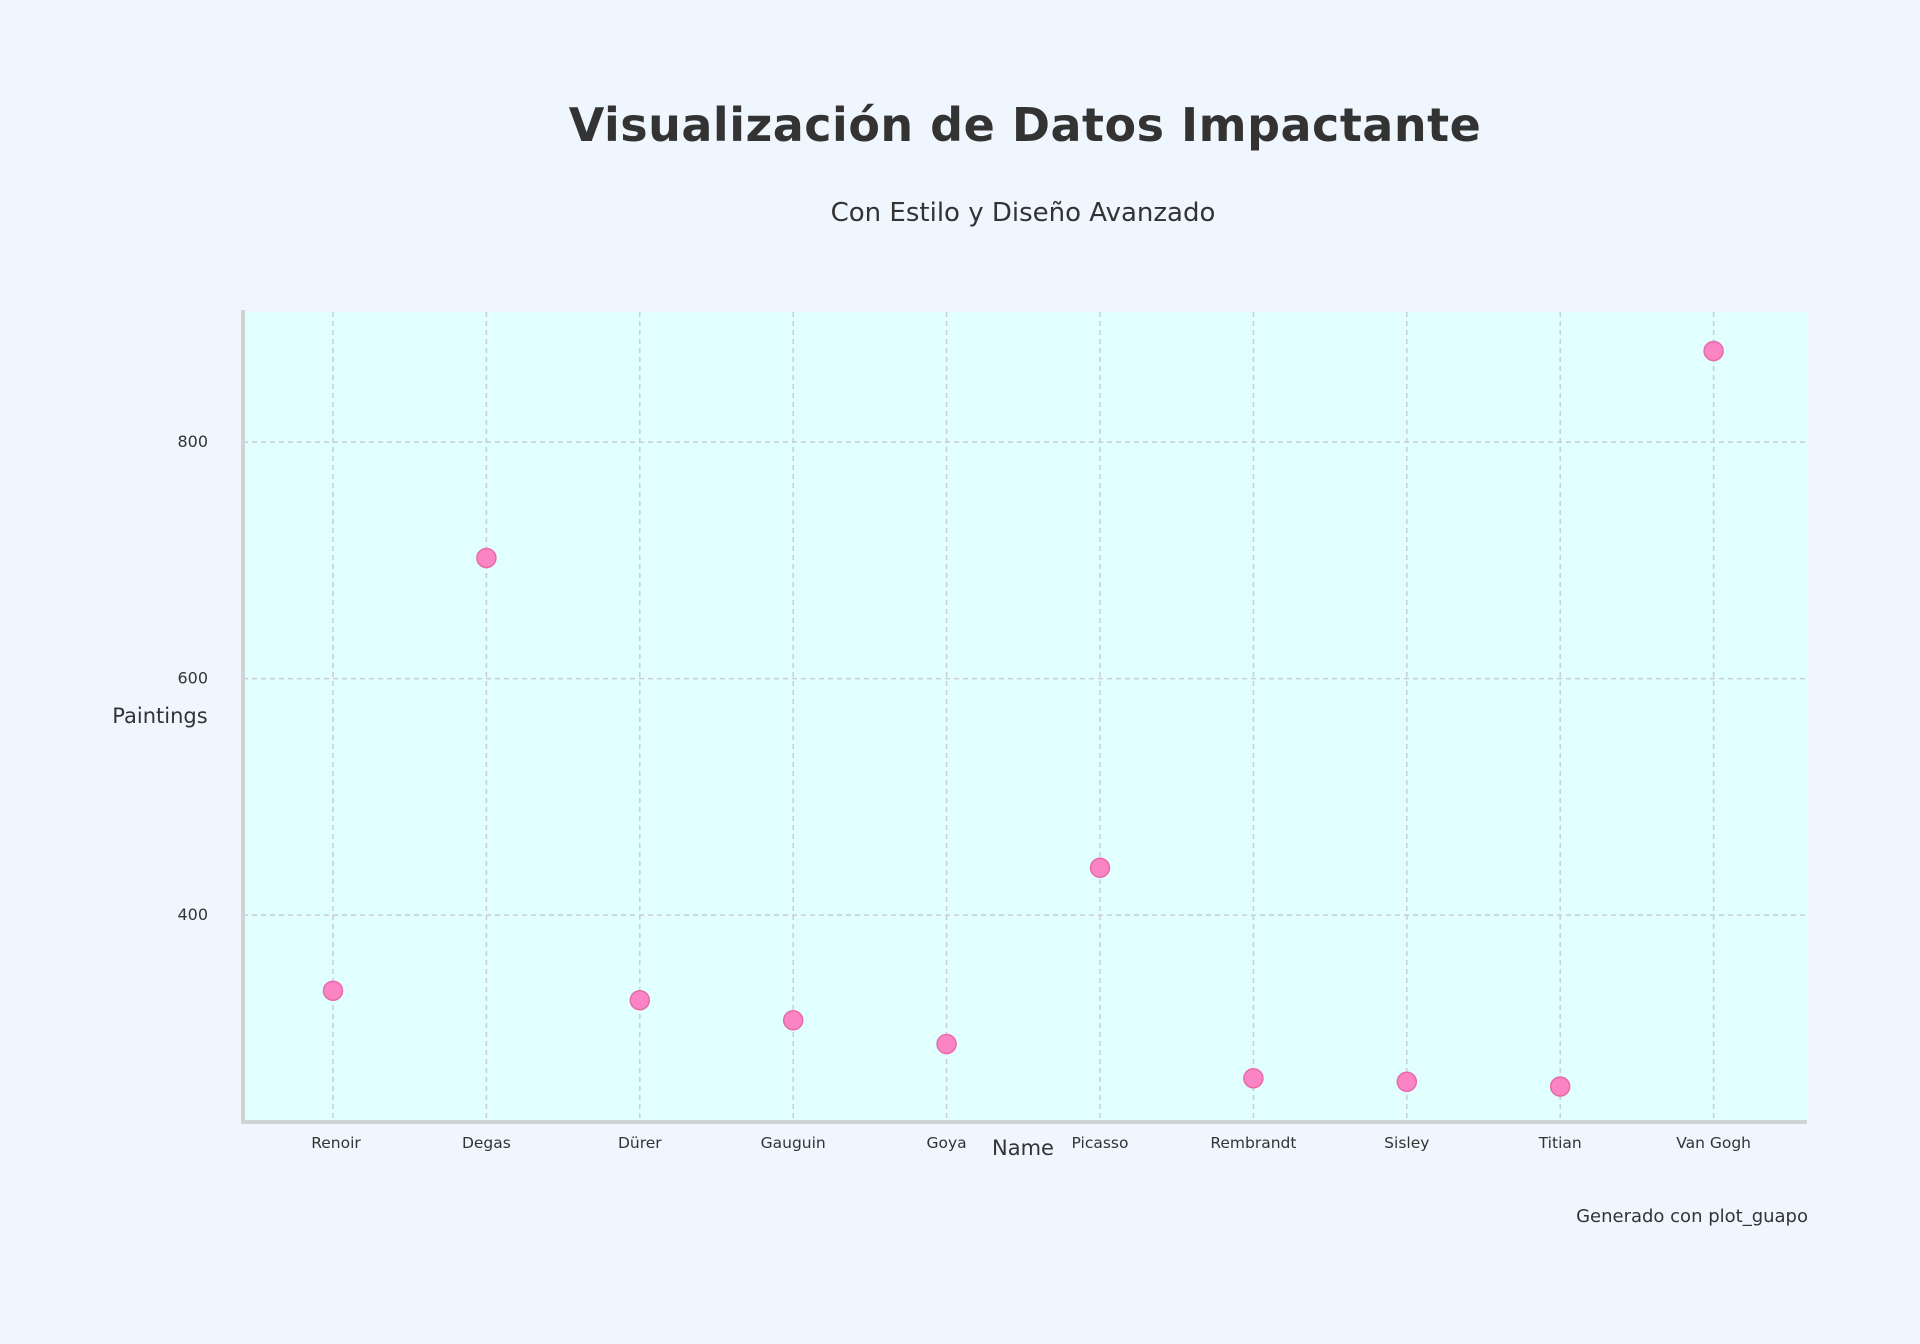 This screenshot has height=1344, width=1920. Describe the element at coordinates (946, 1044) in the screenshot. I see `scatter-point-goya` at that location.